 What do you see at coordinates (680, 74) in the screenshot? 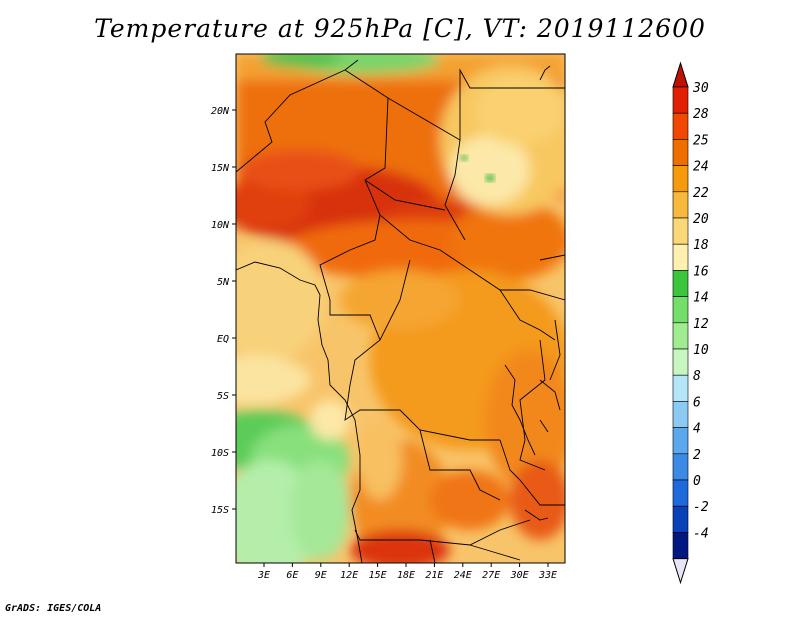
I see `colorbar-top-arrow` at bounding box center [680, 74].